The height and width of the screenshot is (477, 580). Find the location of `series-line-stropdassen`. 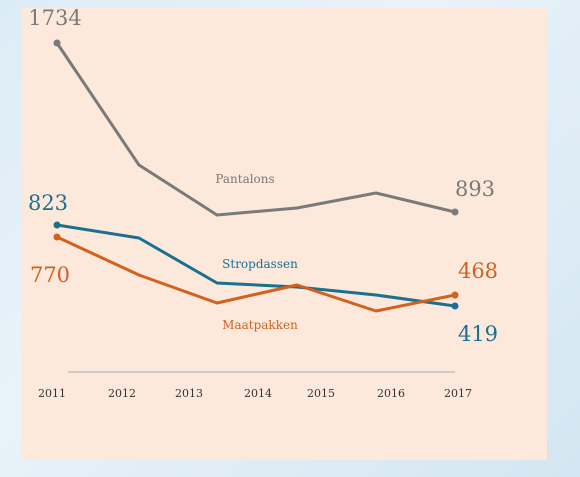

series-line-stropdassen is located at coordinates (256, 265).